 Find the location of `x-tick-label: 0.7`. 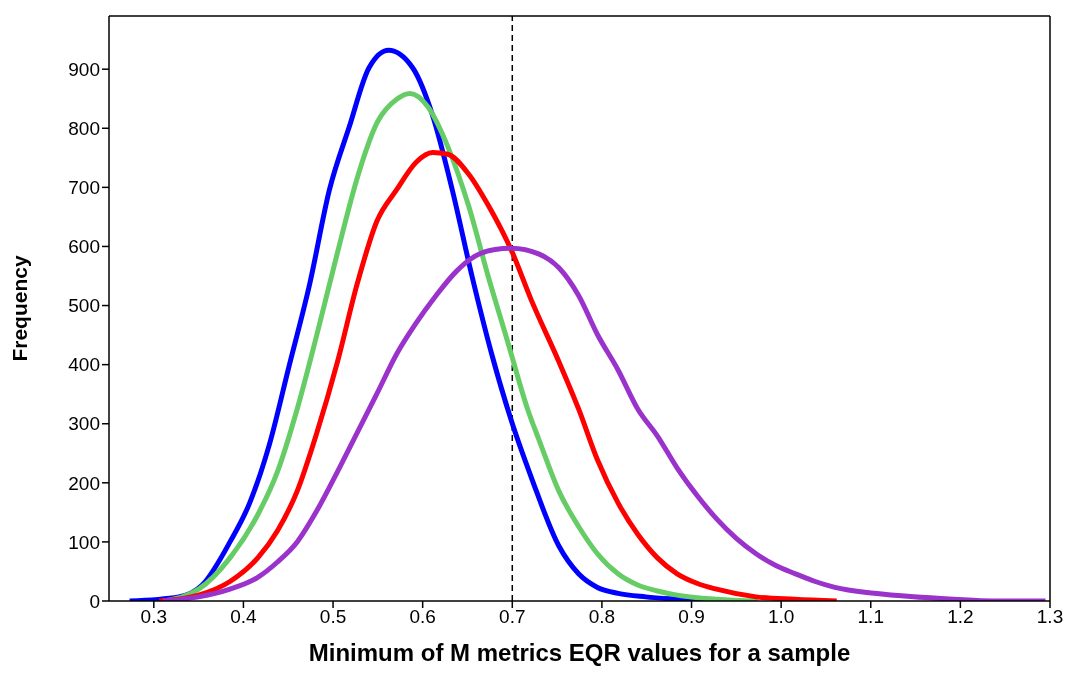

x-tick-label: 0.7 is located at coordinates (512, 617).